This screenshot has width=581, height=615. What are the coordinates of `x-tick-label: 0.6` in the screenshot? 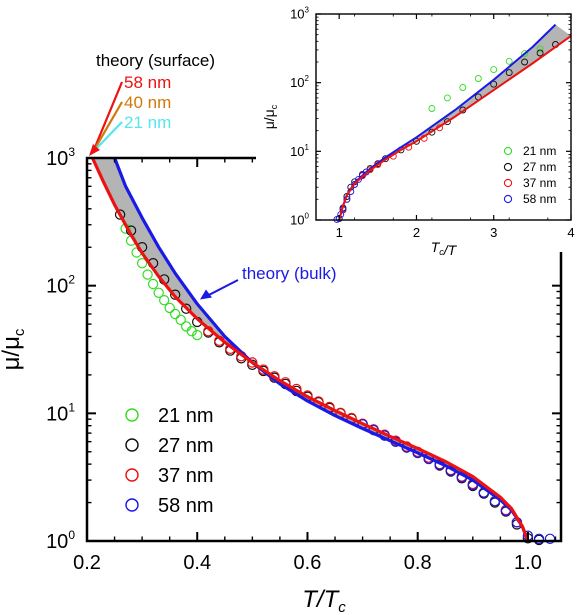 It's located at (308, 563).